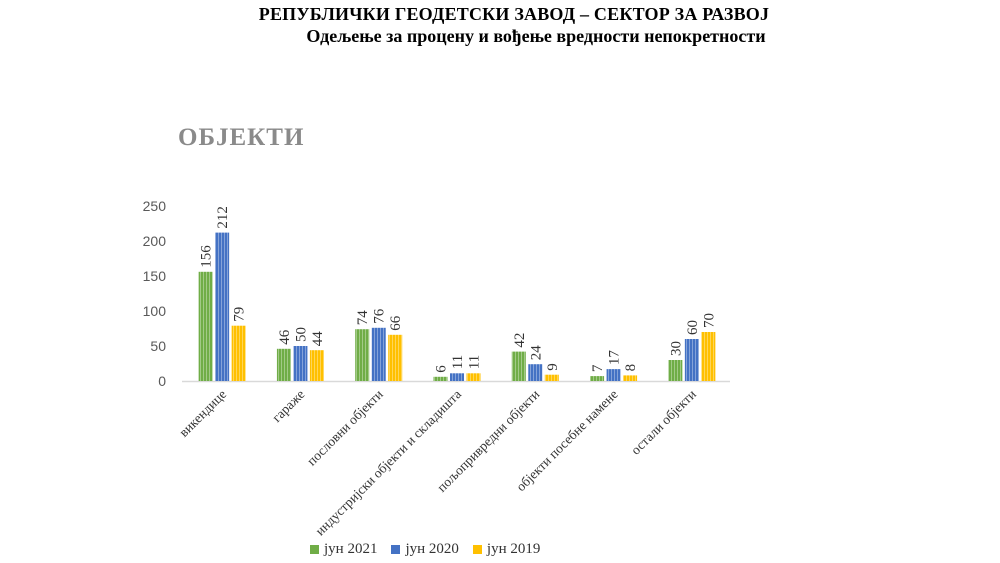 This screenshot has height=563, width=1000. I want to click on legend-label-2021: јун 2021, so click(351, 548).